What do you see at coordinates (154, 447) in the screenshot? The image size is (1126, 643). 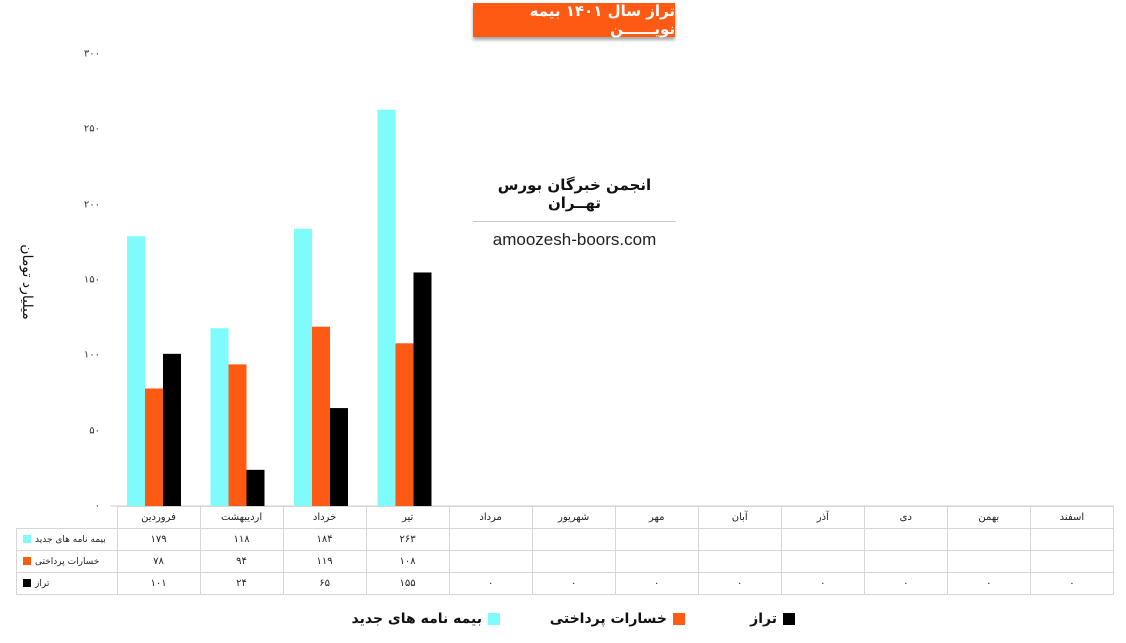 I see `bar-2-فروردین` at bounding box center [154, 447].